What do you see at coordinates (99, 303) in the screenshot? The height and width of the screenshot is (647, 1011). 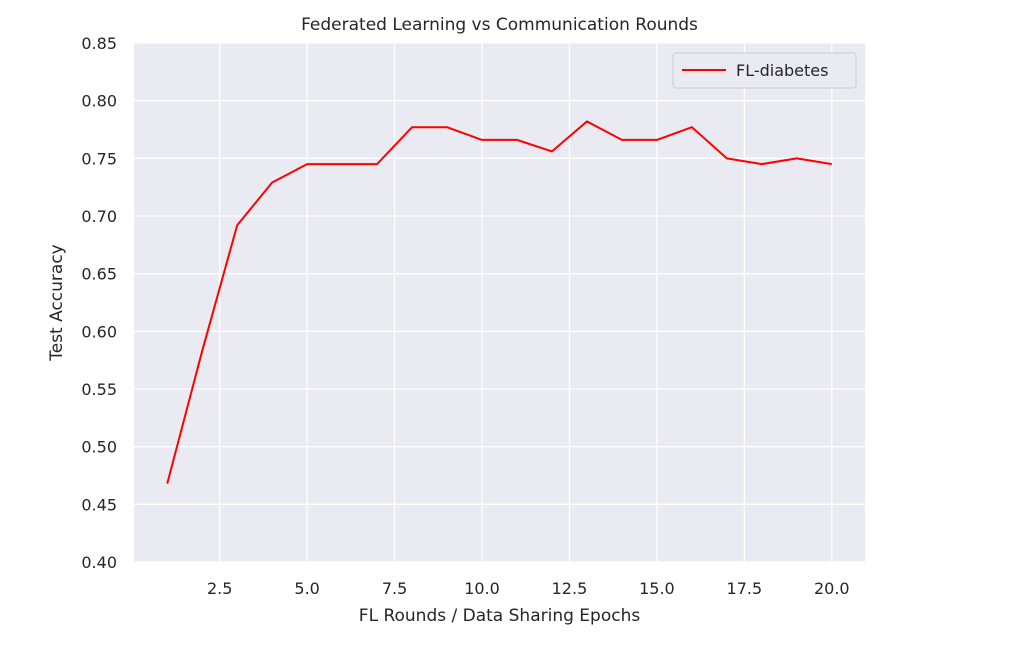 I see `y-axis-ticks: 0.40 0.45 0.50 0.55 0.60 0.65 0.70 0.75 0.80 0.85` at bounding box center [99, 303].